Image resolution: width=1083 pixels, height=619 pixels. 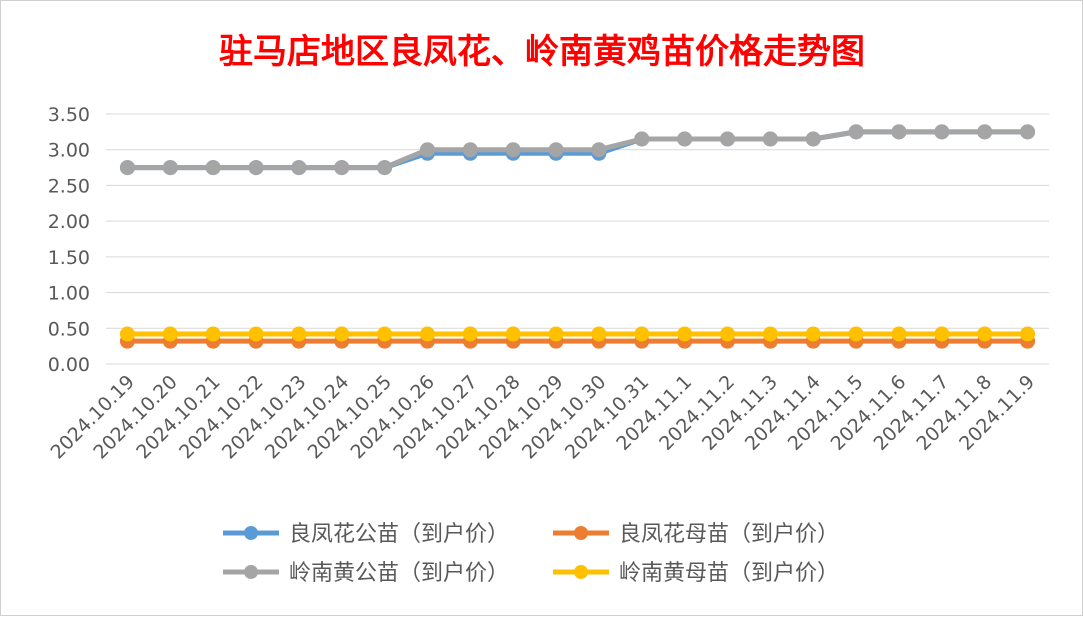 What do you see at coordinates (531, 554) in the screenshot?
I see `legend: 良凤花公苗（到户价） 良凤花母苗（到户价） 岭南黄公苗（到户价） 岭南黄母苗（到户价）` at bounding box center [531, 554].